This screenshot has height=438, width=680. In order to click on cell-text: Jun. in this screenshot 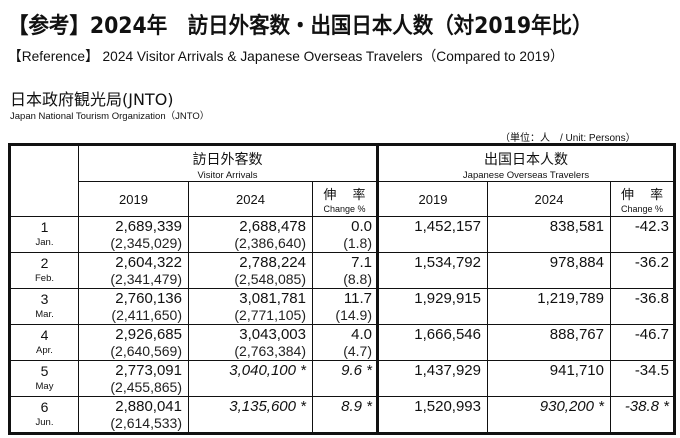, I will do `click(44, 422)`.